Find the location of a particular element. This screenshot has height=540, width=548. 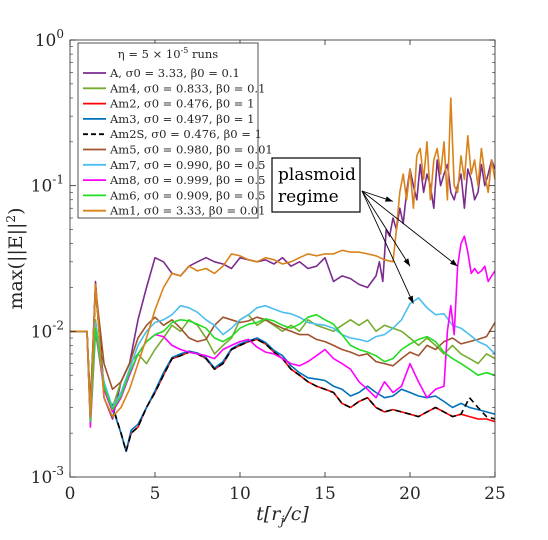

legend-box is located at coordinates (168, 130).